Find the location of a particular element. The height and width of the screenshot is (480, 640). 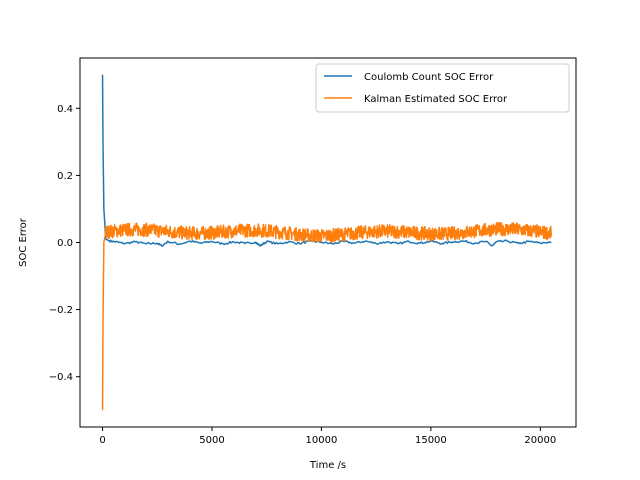

x-tick-label: 10000 is located at coordinates (322, 440).